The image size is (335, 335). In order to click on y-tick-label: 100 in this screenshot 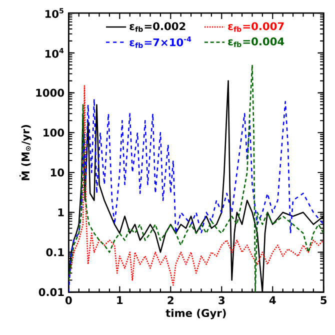, I will do `click(54, 132)`.